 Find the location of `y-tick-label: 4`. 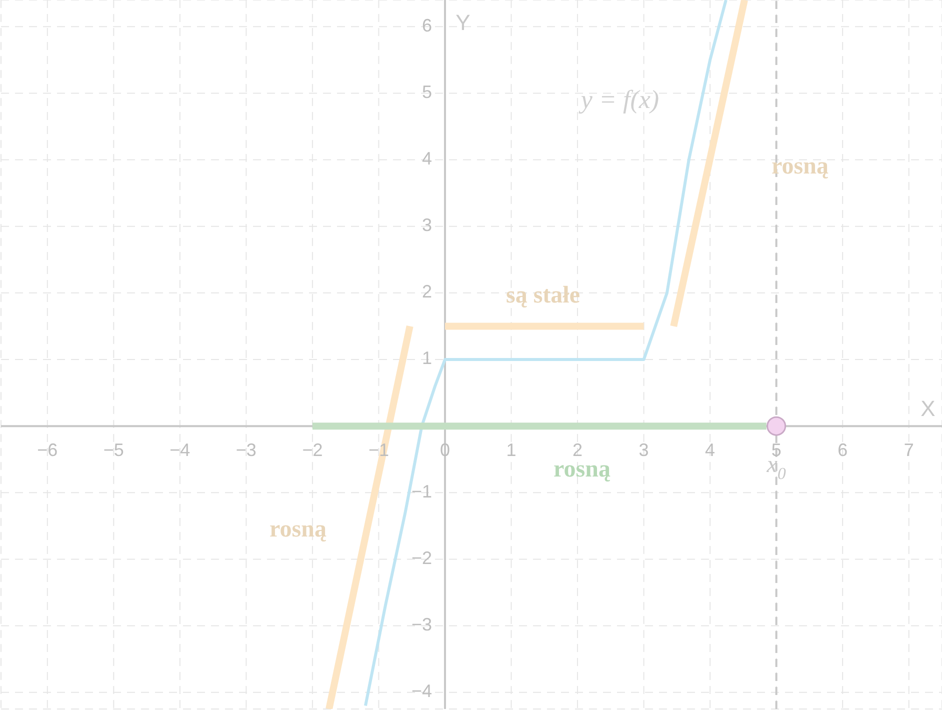

y-tick-label: 4 is located at coordinates (427, 158).